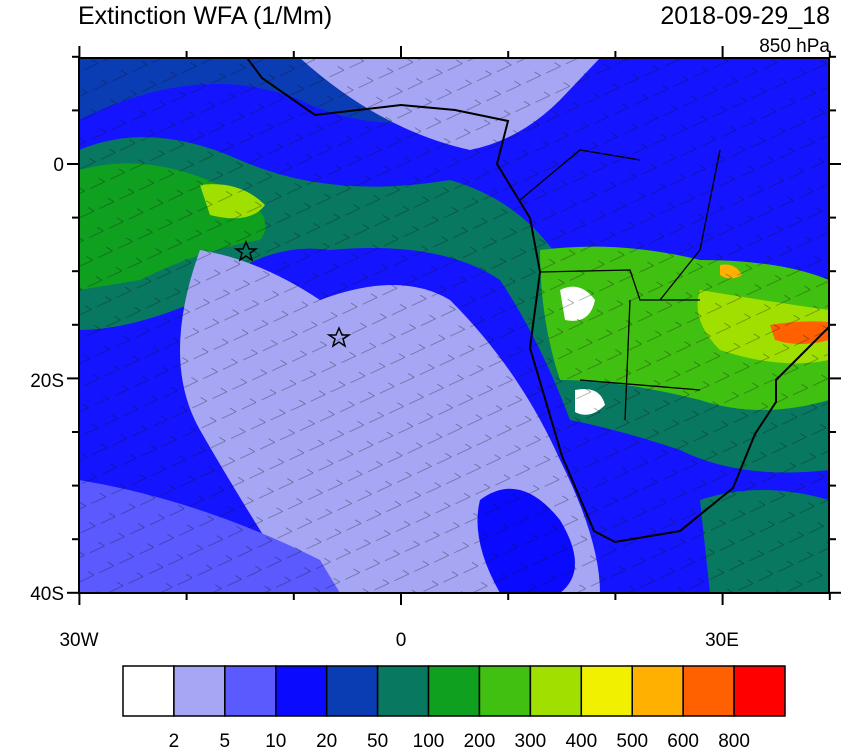 The width and height of the screenshot is (850, 755). I want to click on colorbar-label: 20, so click(326, 740).